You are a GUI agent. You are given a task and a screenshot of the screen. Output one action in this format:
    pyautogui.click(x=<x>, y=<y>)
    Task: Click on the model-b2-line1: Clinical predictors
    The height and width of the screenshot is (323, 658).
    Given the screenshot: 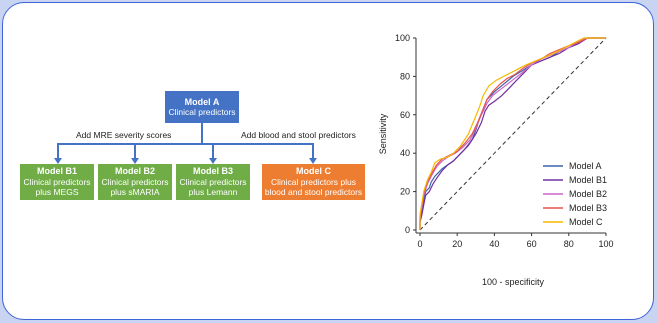 What is the action you would take?
    pyautogui.click(x=135, y=181)
    